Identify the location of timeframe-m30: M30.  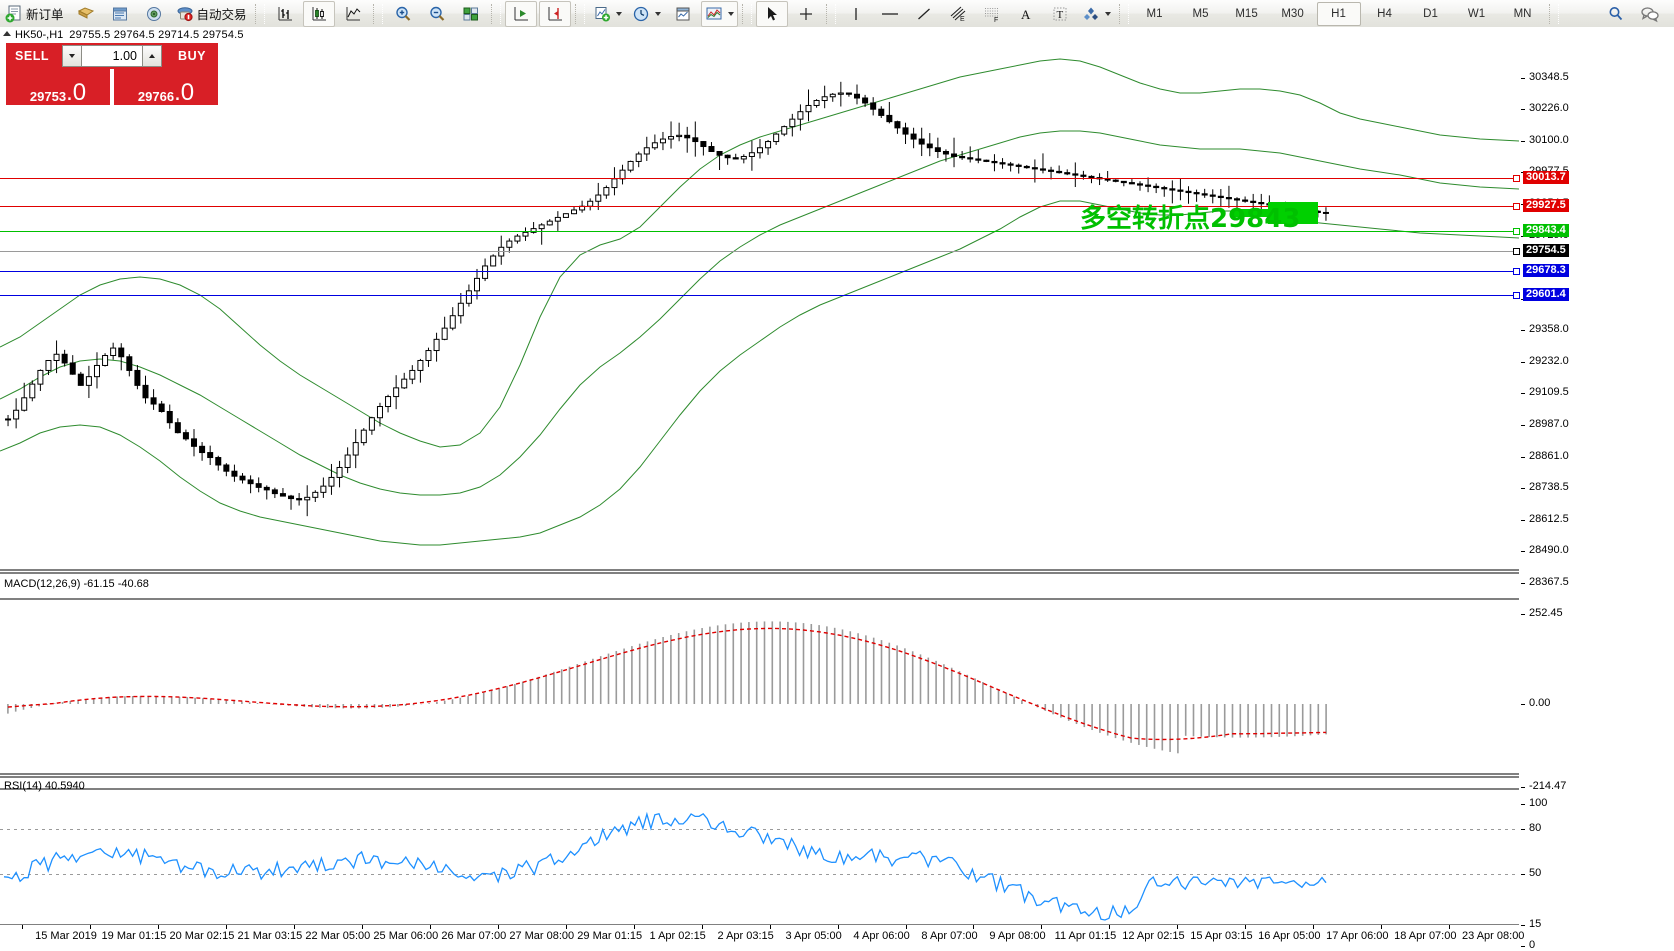
(1292, 13).